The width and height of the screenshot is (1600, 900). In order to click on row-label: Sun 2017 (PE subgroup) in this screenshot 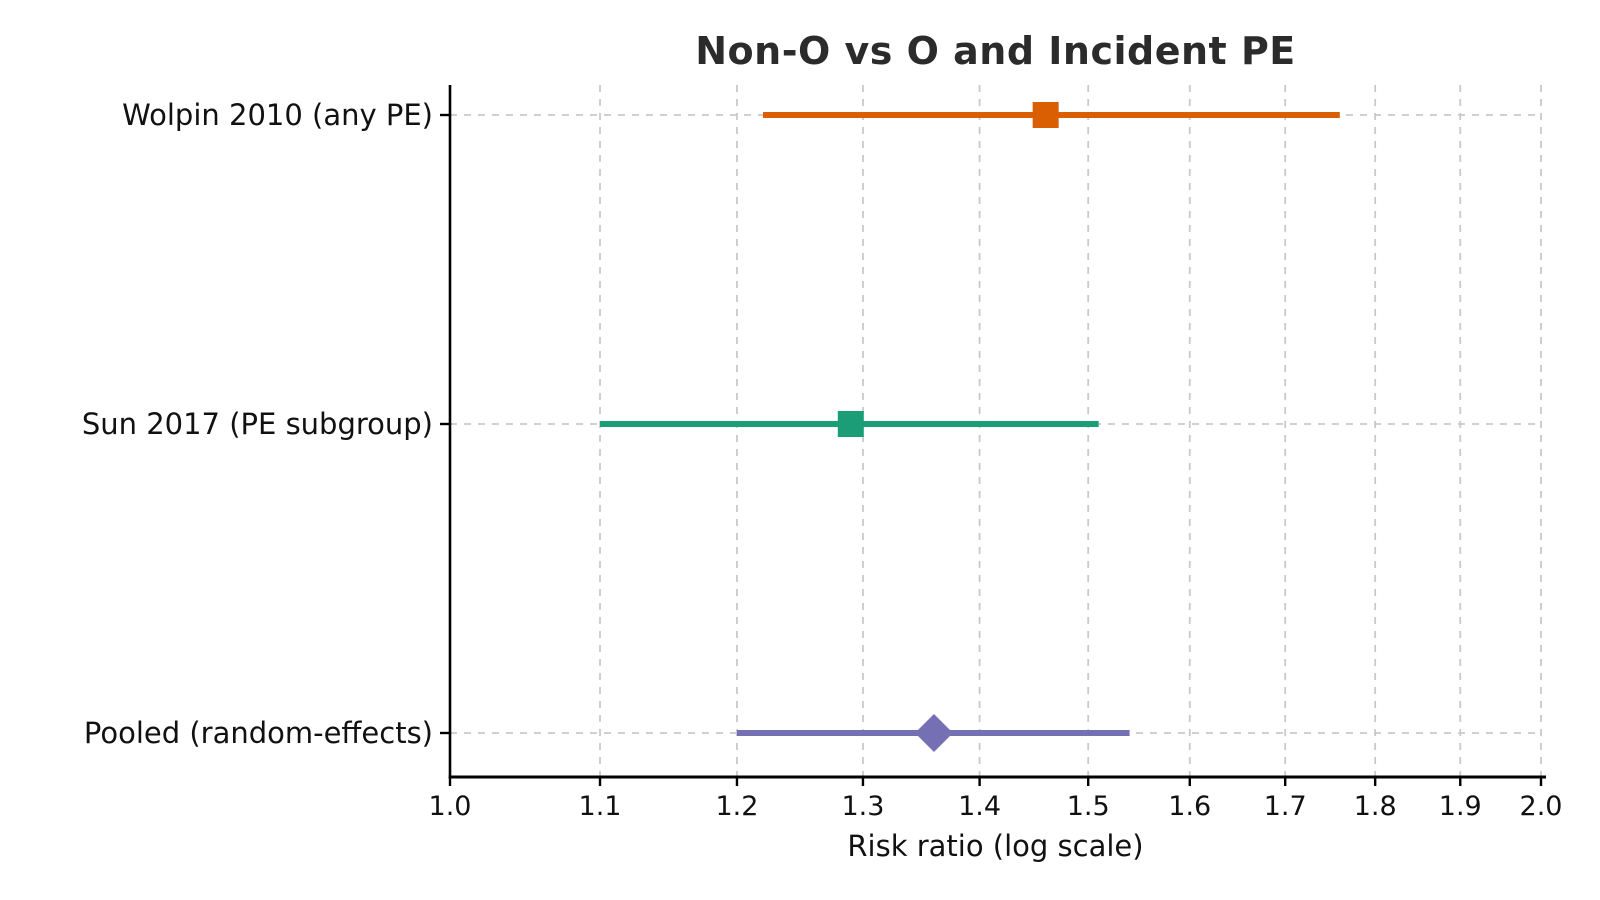, I will do `click(257, 424)`.